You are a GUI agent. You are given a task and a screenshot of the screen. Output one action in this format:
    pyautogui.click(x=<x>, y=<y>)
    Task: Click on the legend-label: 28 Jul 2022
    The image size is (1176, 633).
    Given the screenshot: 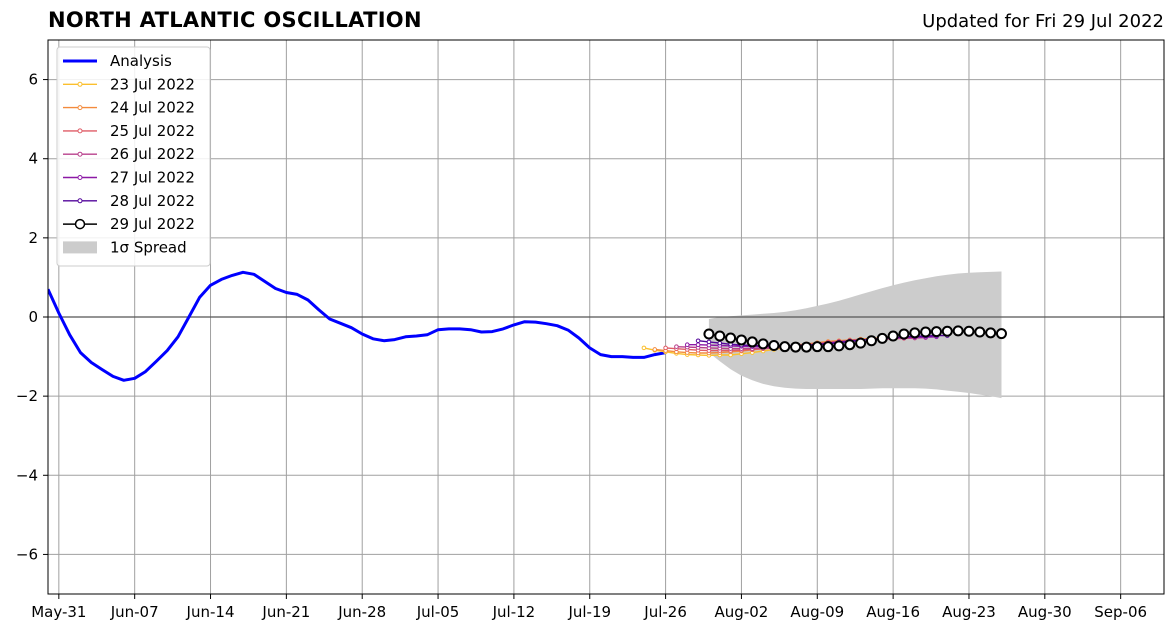 What is the action you would take?
    pyautogui.click(x=152, y=201)
    